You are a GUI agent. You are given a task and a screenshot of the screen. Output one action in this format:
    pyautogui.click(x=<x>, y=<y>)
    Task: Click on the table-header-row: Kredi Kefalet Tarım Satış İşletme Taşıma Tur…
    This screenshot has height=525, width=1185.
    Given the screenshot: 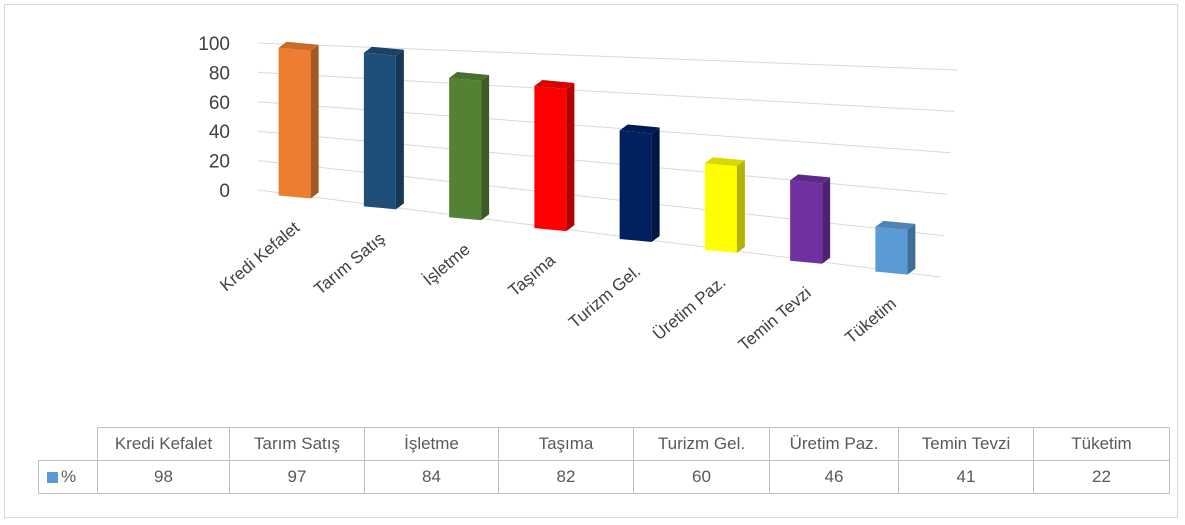 What is the action you would take?
    pyautogui.click(x=604, y=444)
    